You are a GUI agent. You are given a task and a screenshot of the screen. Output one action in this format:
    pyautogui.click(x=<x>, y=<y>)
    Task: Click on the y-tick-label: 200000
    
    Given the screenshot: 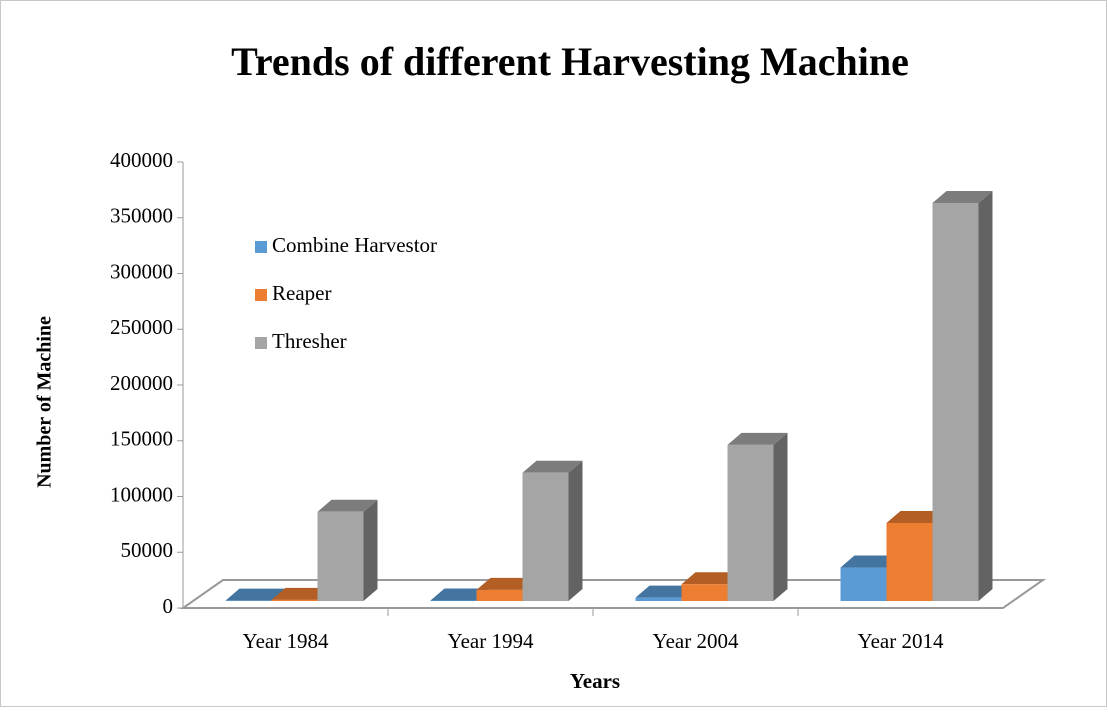 What is the action you would take?
    pyautogui.click(x=141, y=383)
    